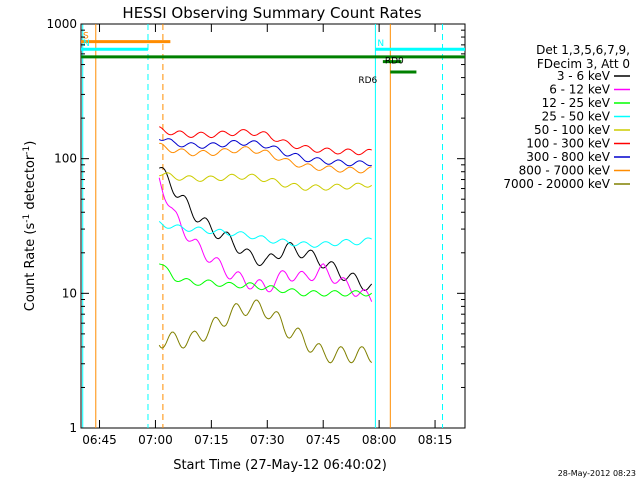 The image size is (640, 480). I want to click on x-tick-label-0: 06:45, so click(99, 440).